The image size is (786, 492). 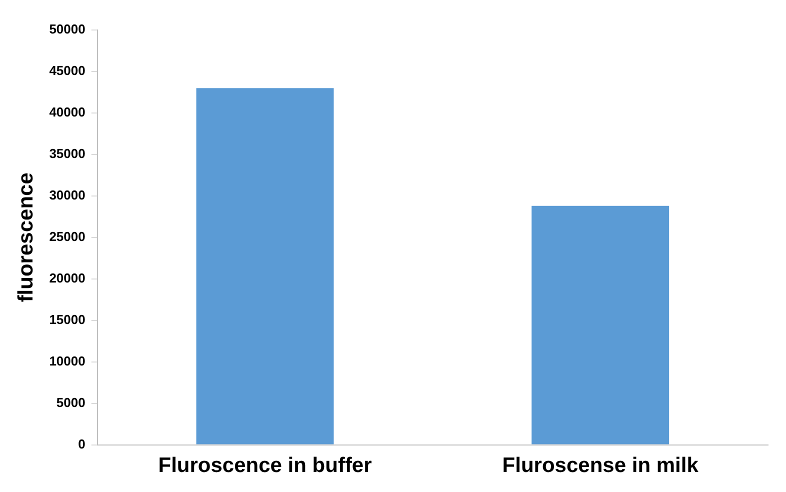 I want to click on y-axis-title: fluorescence, so click(x=26, y=237).